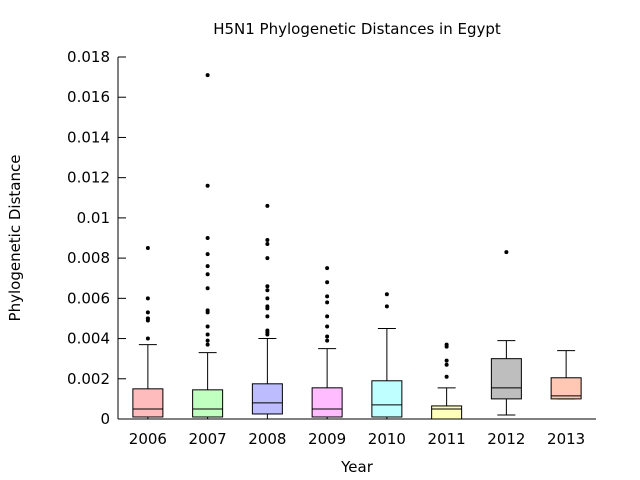 This screenshot has width=640, height=480. Describe the element at coordinates (357, 467) in the screenshot. I see `x-axis-label: Year` at that location.